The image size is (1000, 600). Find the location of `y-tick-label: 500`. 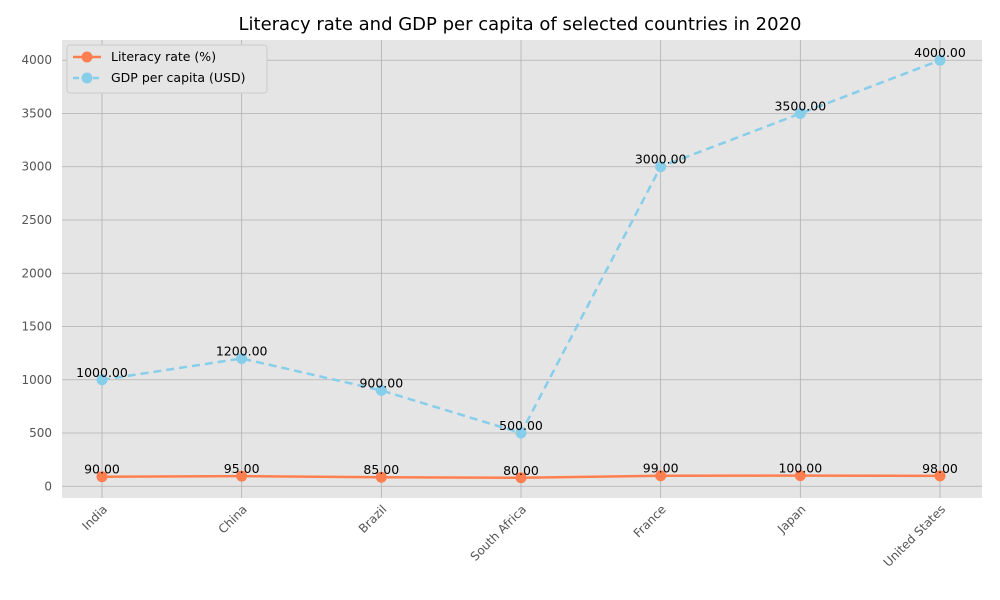

y-tick-label: 500 is located at coordinates (40, 433).